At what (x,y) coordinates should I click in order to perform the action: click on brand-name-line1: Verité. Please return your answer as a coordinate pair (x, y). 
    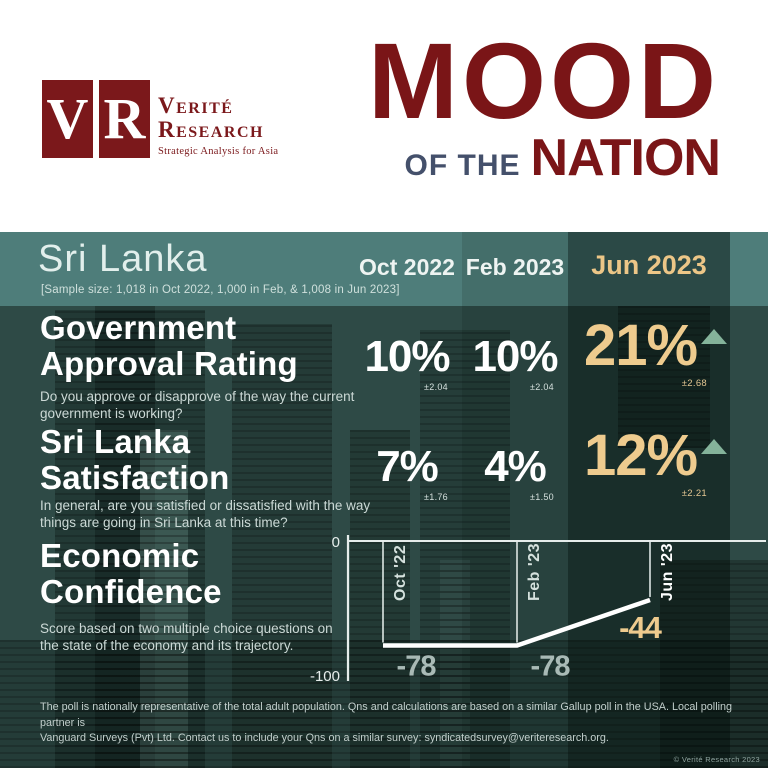
    Looking at the image, I should click on (196, 105).